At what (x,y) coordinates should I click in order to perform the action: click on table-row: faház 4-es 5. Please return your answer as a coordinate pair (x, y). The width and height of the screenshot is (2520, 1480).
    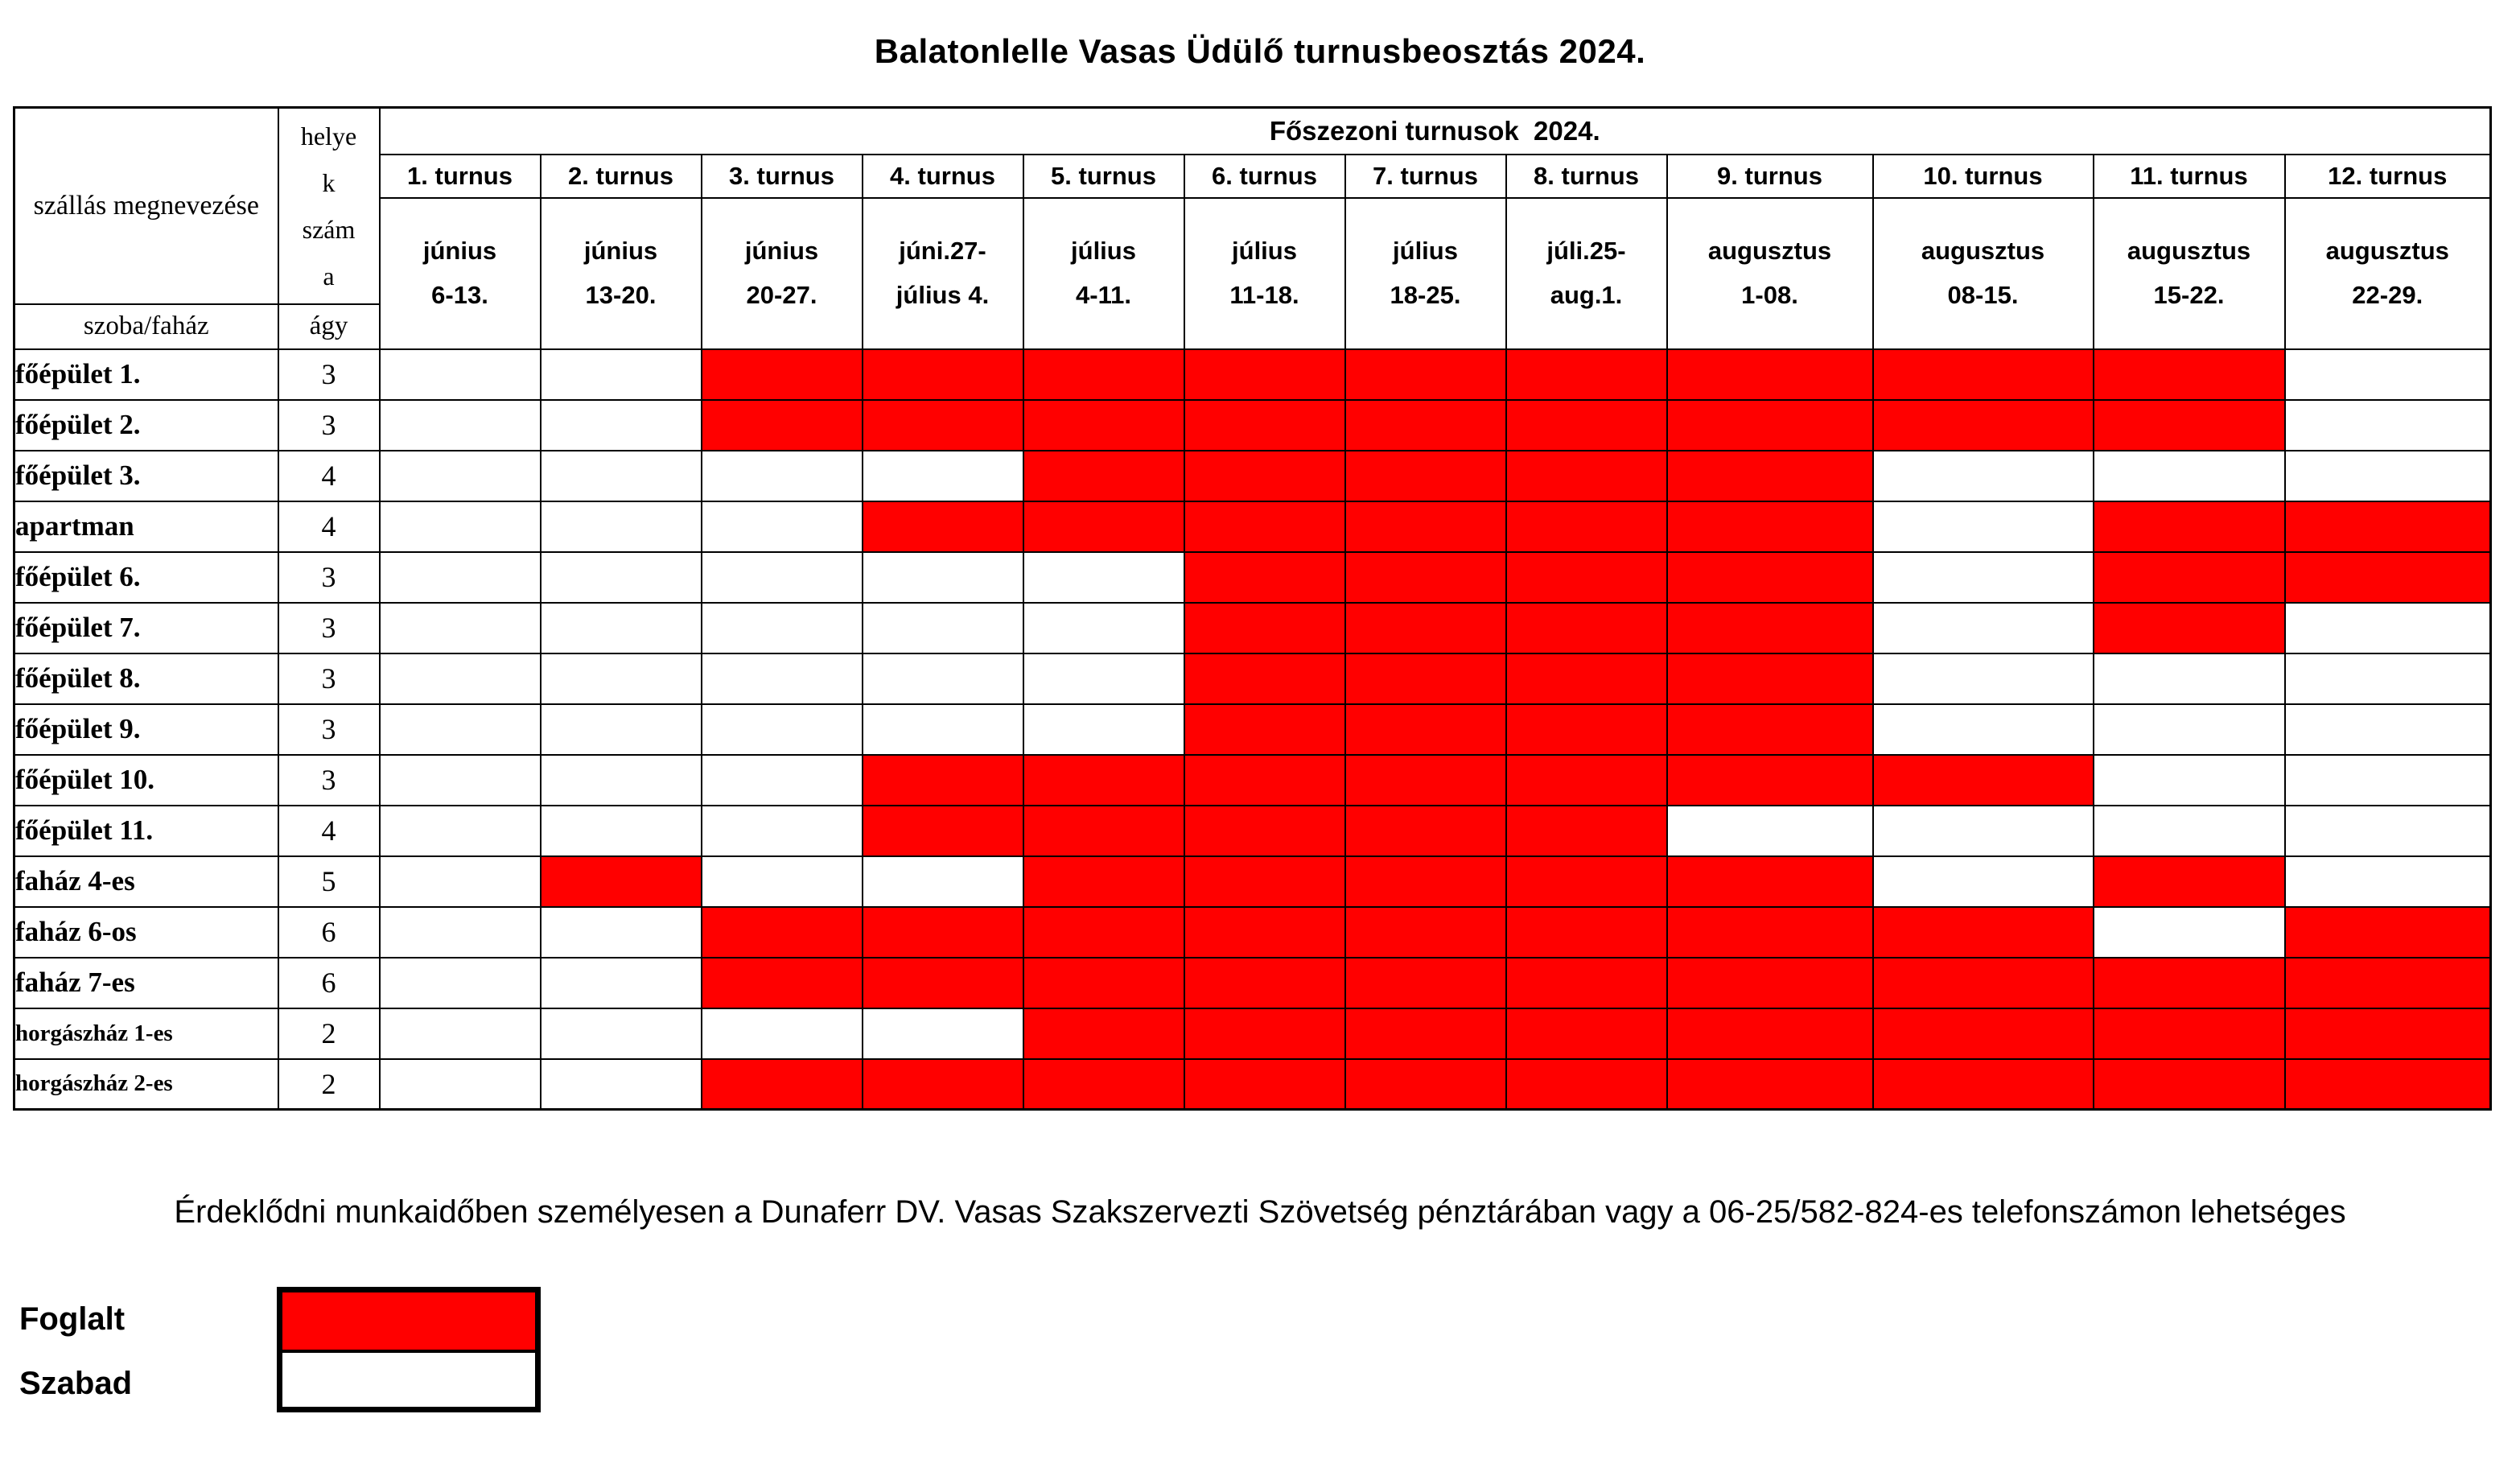
    Looking at the image, I should click on (1253, 882).